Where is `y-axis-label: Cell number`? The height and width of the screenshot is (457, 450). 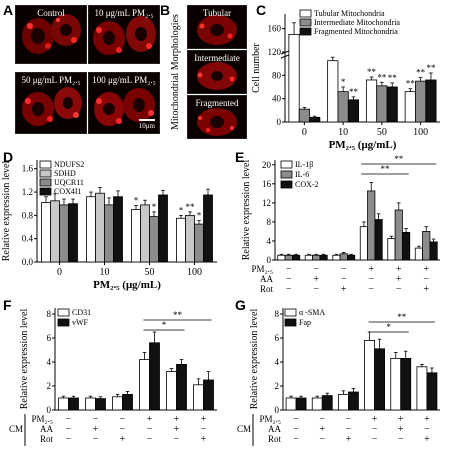 y-axis-label: Cell number is located at coordinates (256, 67).